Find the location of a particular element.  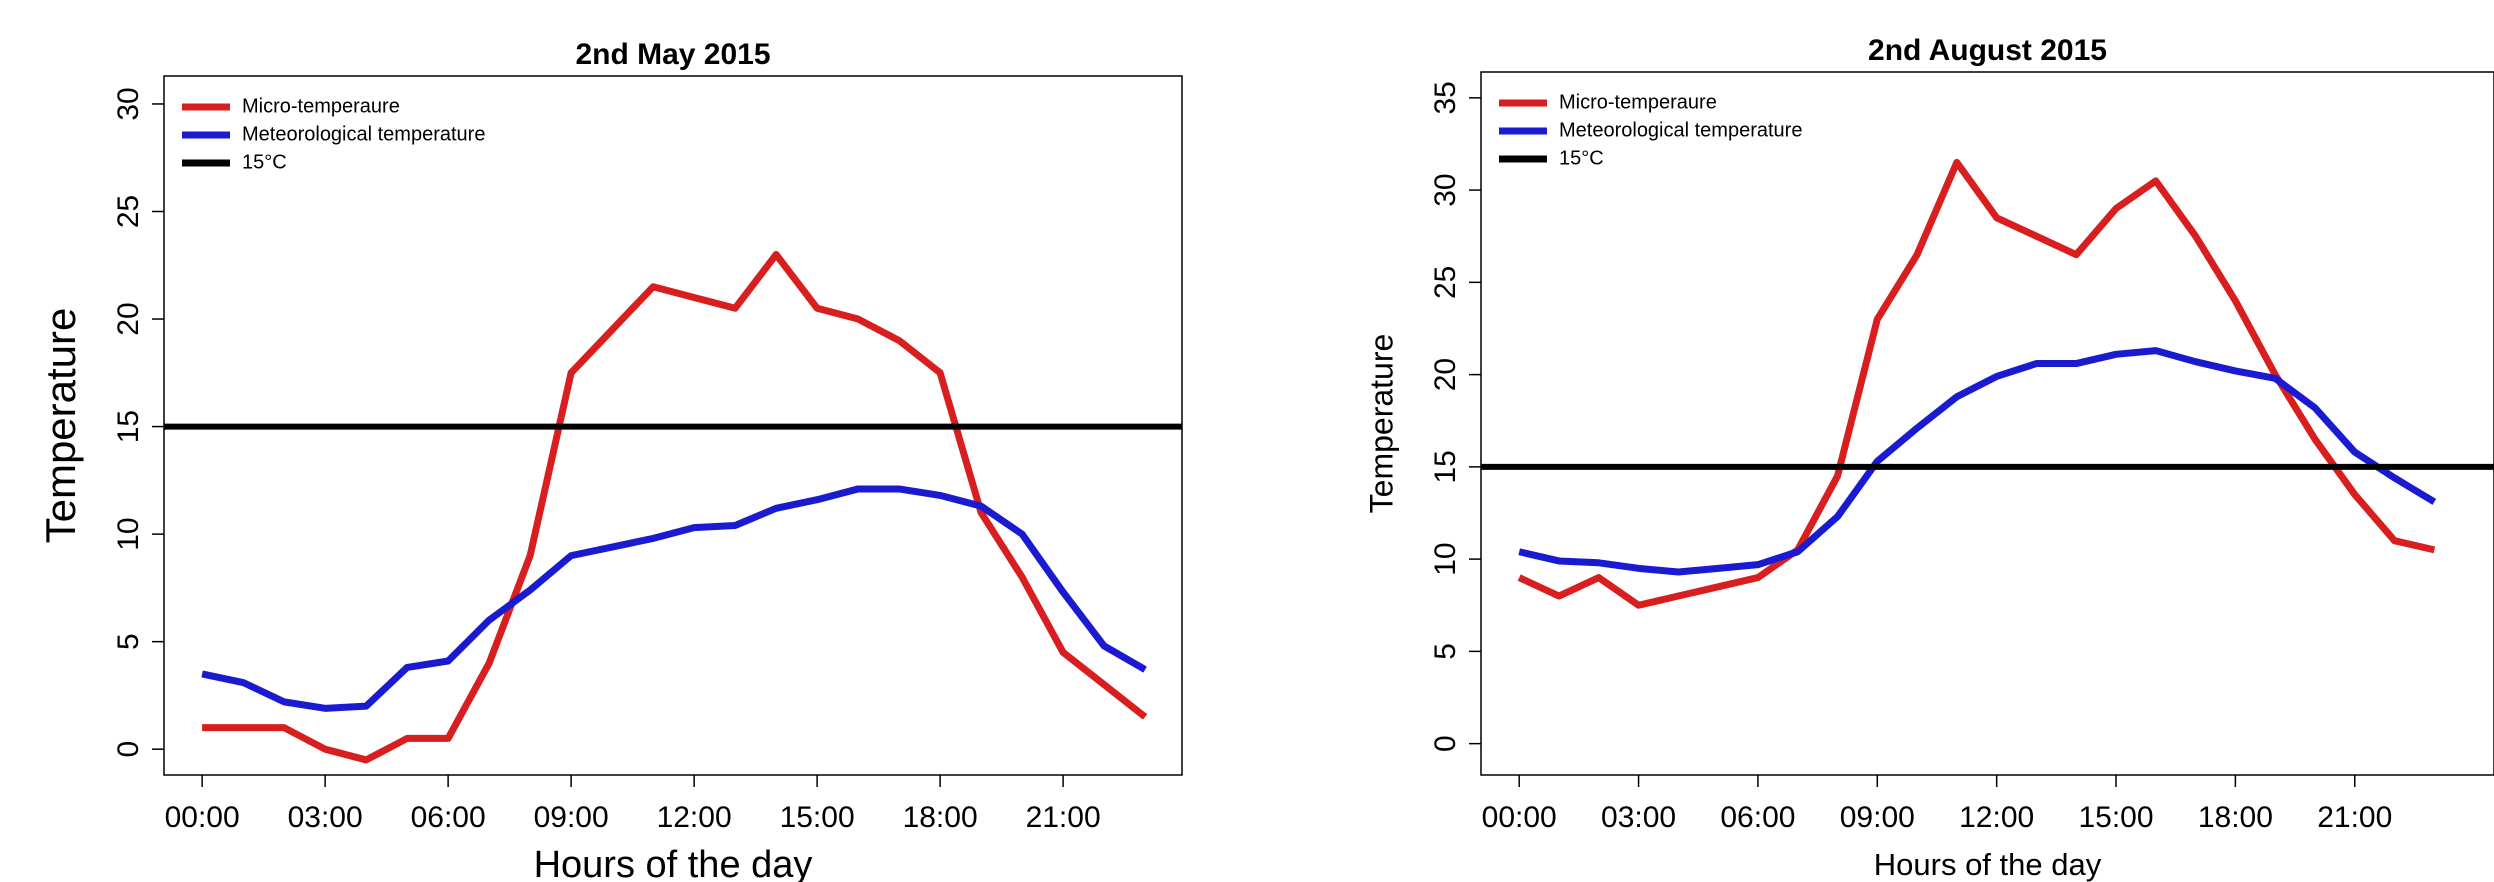

y-tick-label: 35 is located at coordinates (1445, 97).